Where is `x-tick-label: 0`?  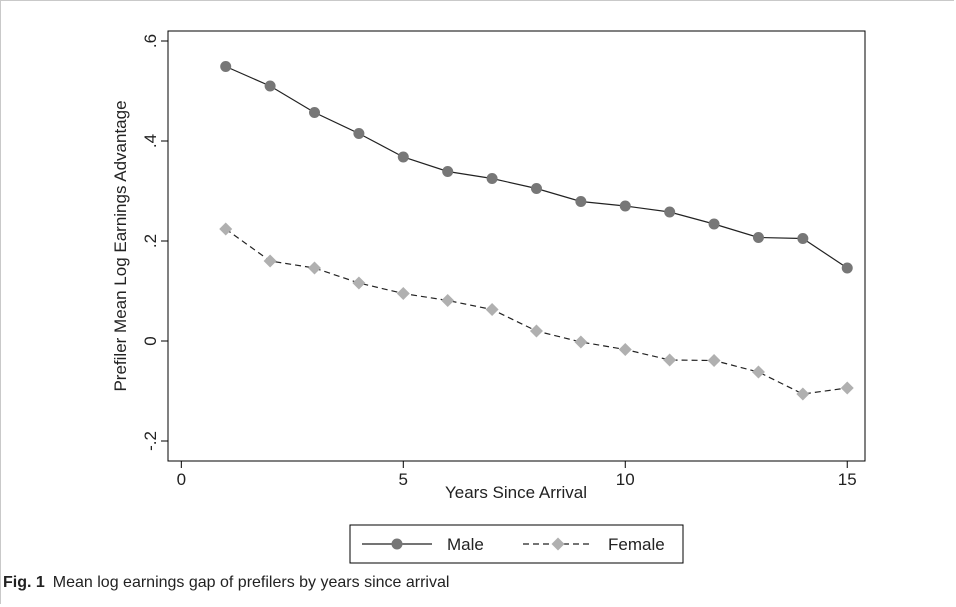 x-tick-label: 0 is located at coordinates (181, 479).